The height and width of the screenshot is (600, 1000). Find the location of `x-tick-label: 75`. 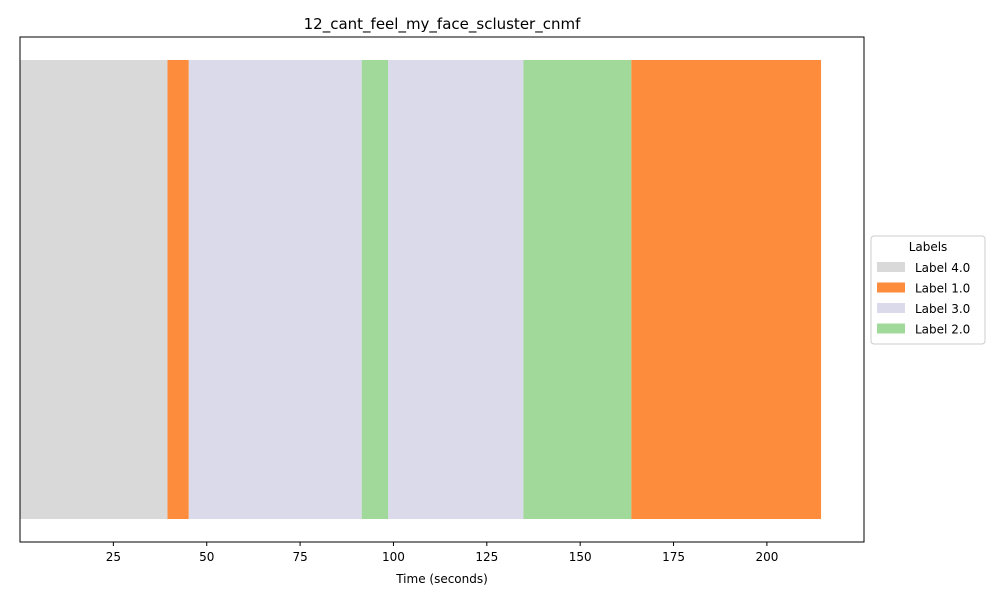

x-tick-label: 75 is located at coordinates (299, 557).